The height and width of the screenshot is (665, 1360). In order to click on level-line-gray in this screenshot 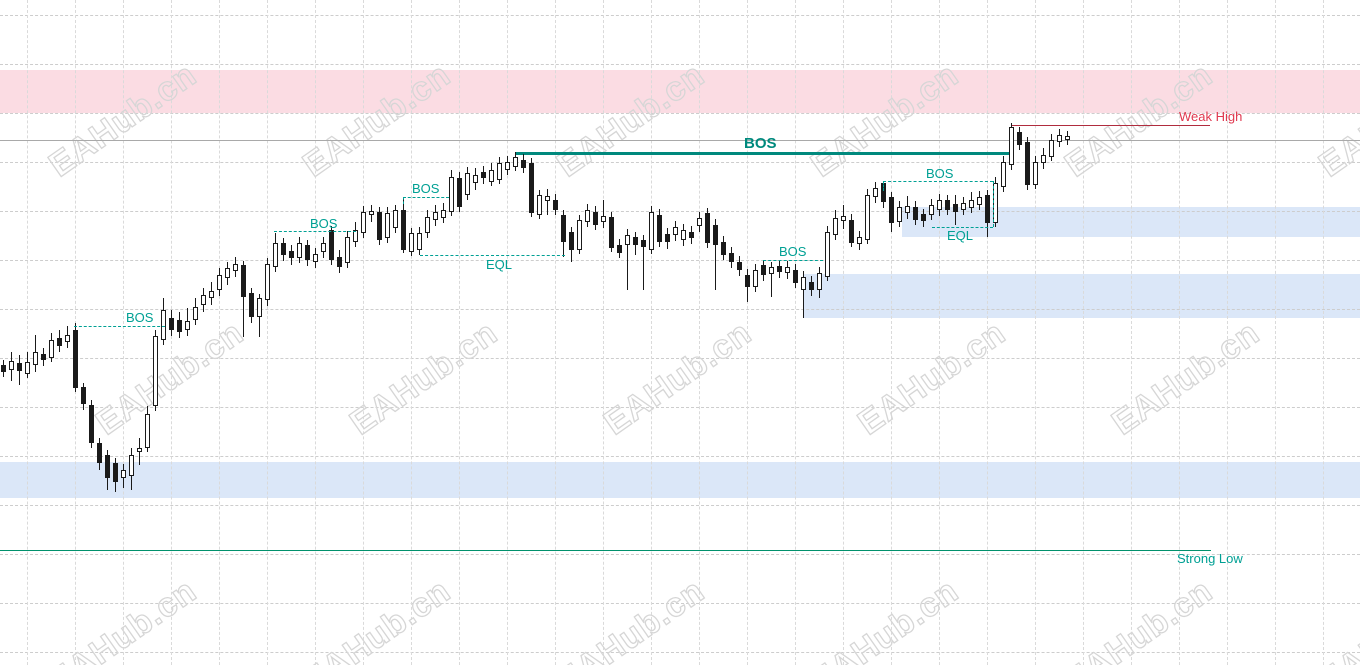, I will do `click(680, 140)`.